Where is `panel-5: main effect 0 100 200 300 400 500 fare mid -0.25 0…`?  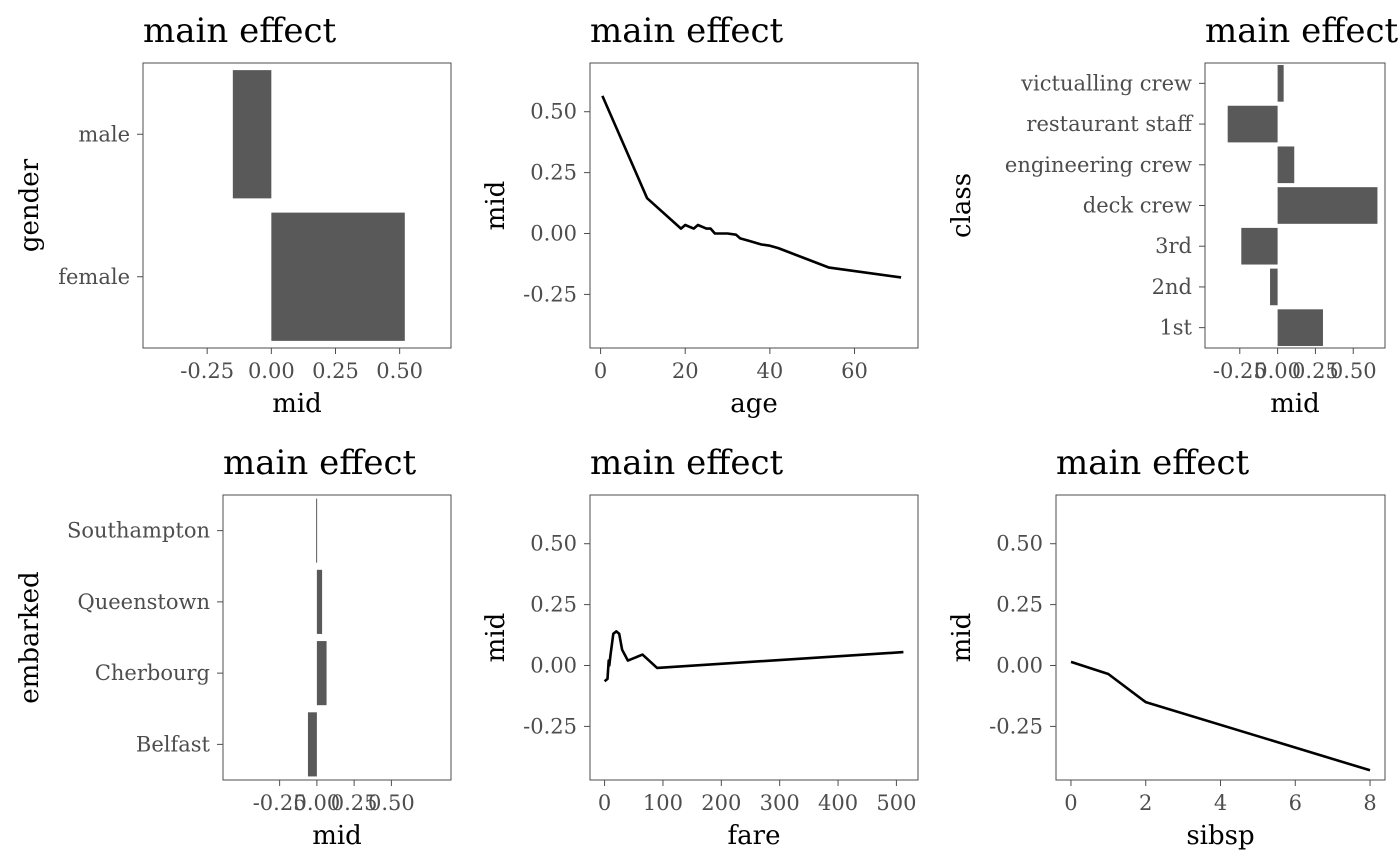
panel-5: main effect 0 100 200 300 400 500 fare mid -0.25 0… is located at coordinates (700, 647).